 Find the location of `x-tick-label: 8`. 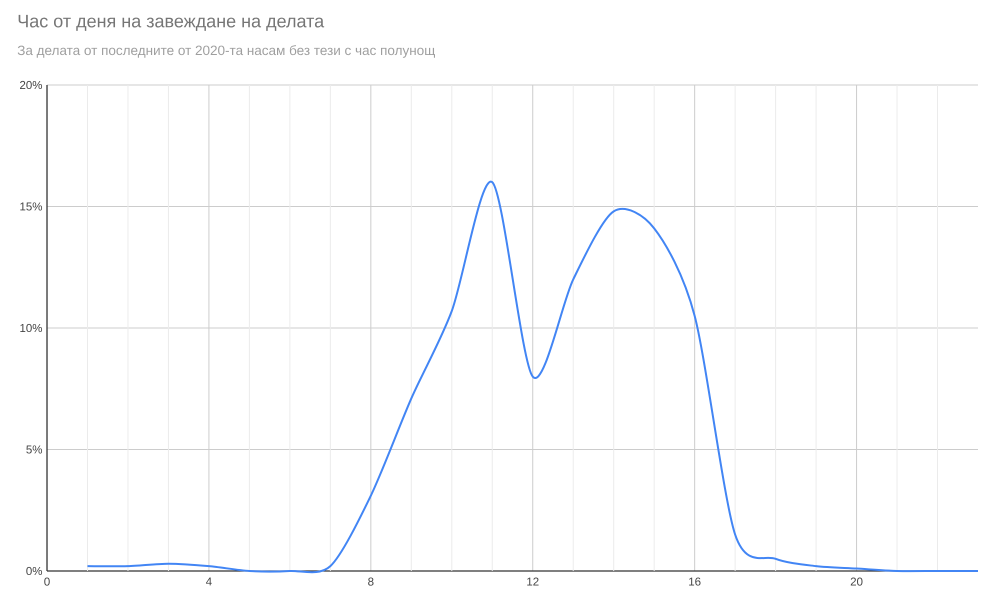

x-tick-label: 8 is located at coordinates (371, 582).